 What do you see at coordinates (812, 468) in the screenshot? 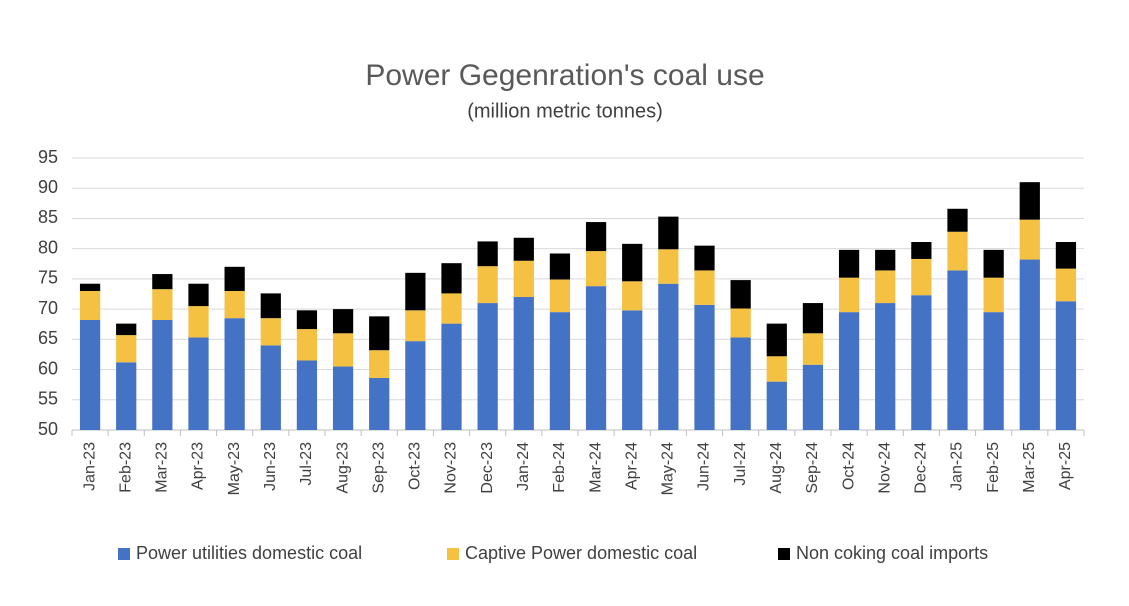
I see `x-tick-label: Sep-24` at bounding box center [812, 468].